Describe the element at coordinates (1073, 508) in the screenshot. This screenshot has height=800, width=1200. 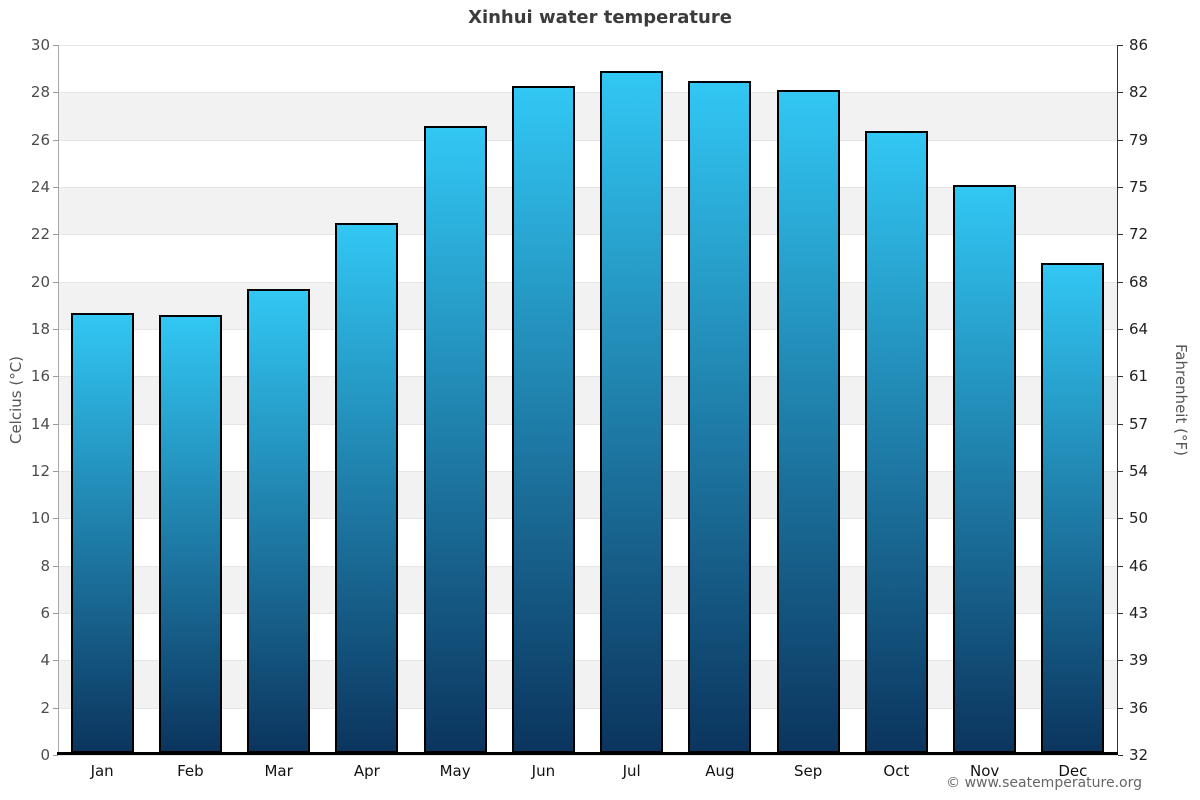
I see `bar-dec` at that location.